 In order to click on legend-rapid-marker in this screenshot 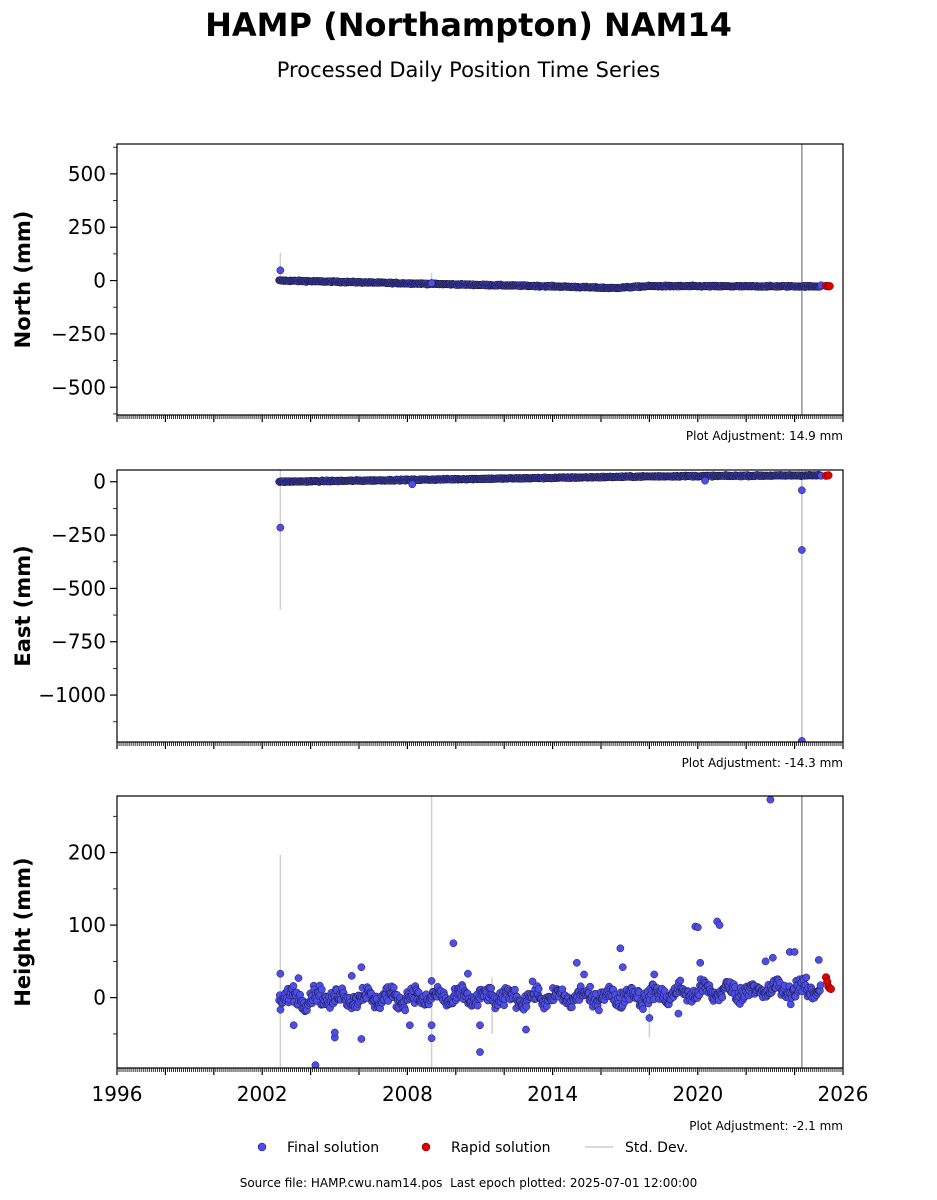, I will do `click(426, 1147)`.